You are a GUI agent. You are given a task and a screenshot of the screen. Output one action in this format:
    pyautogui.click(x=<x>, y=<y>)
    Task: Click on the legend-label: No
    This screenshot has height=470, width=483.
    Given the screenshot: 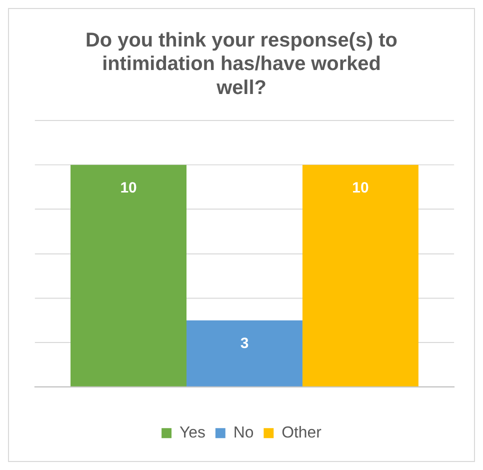 What is the action you would take?
    pyautogui.click(x=243, y=433)
    